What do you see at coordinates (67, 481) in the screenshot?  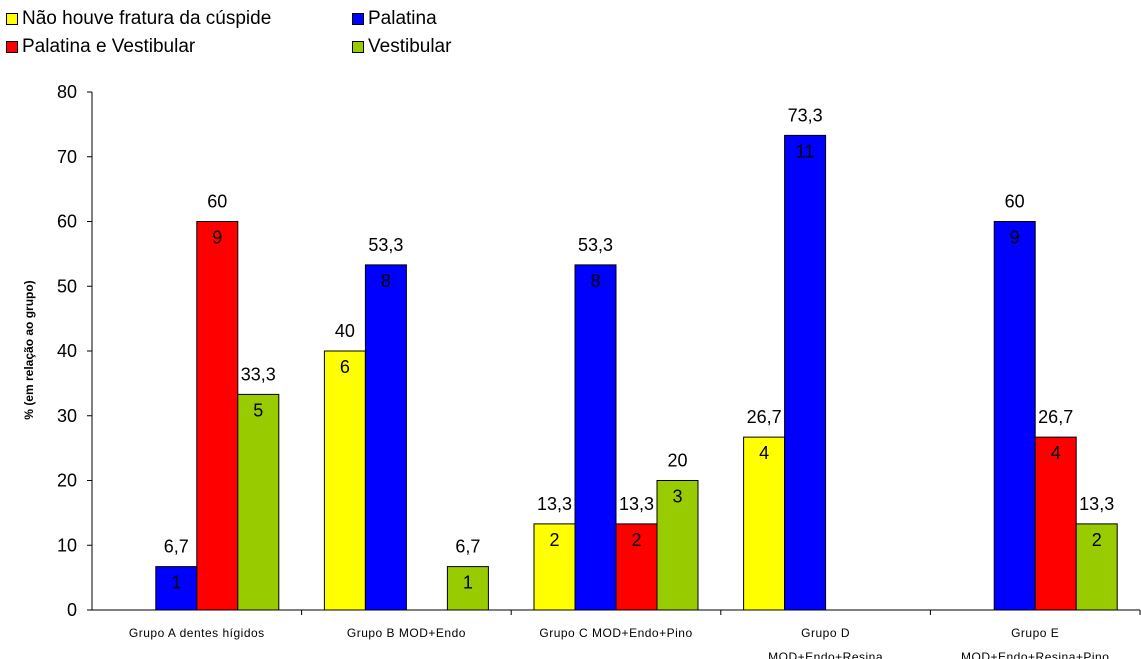 I see `y-tick-label: 20` at bounding box center [67, 481].